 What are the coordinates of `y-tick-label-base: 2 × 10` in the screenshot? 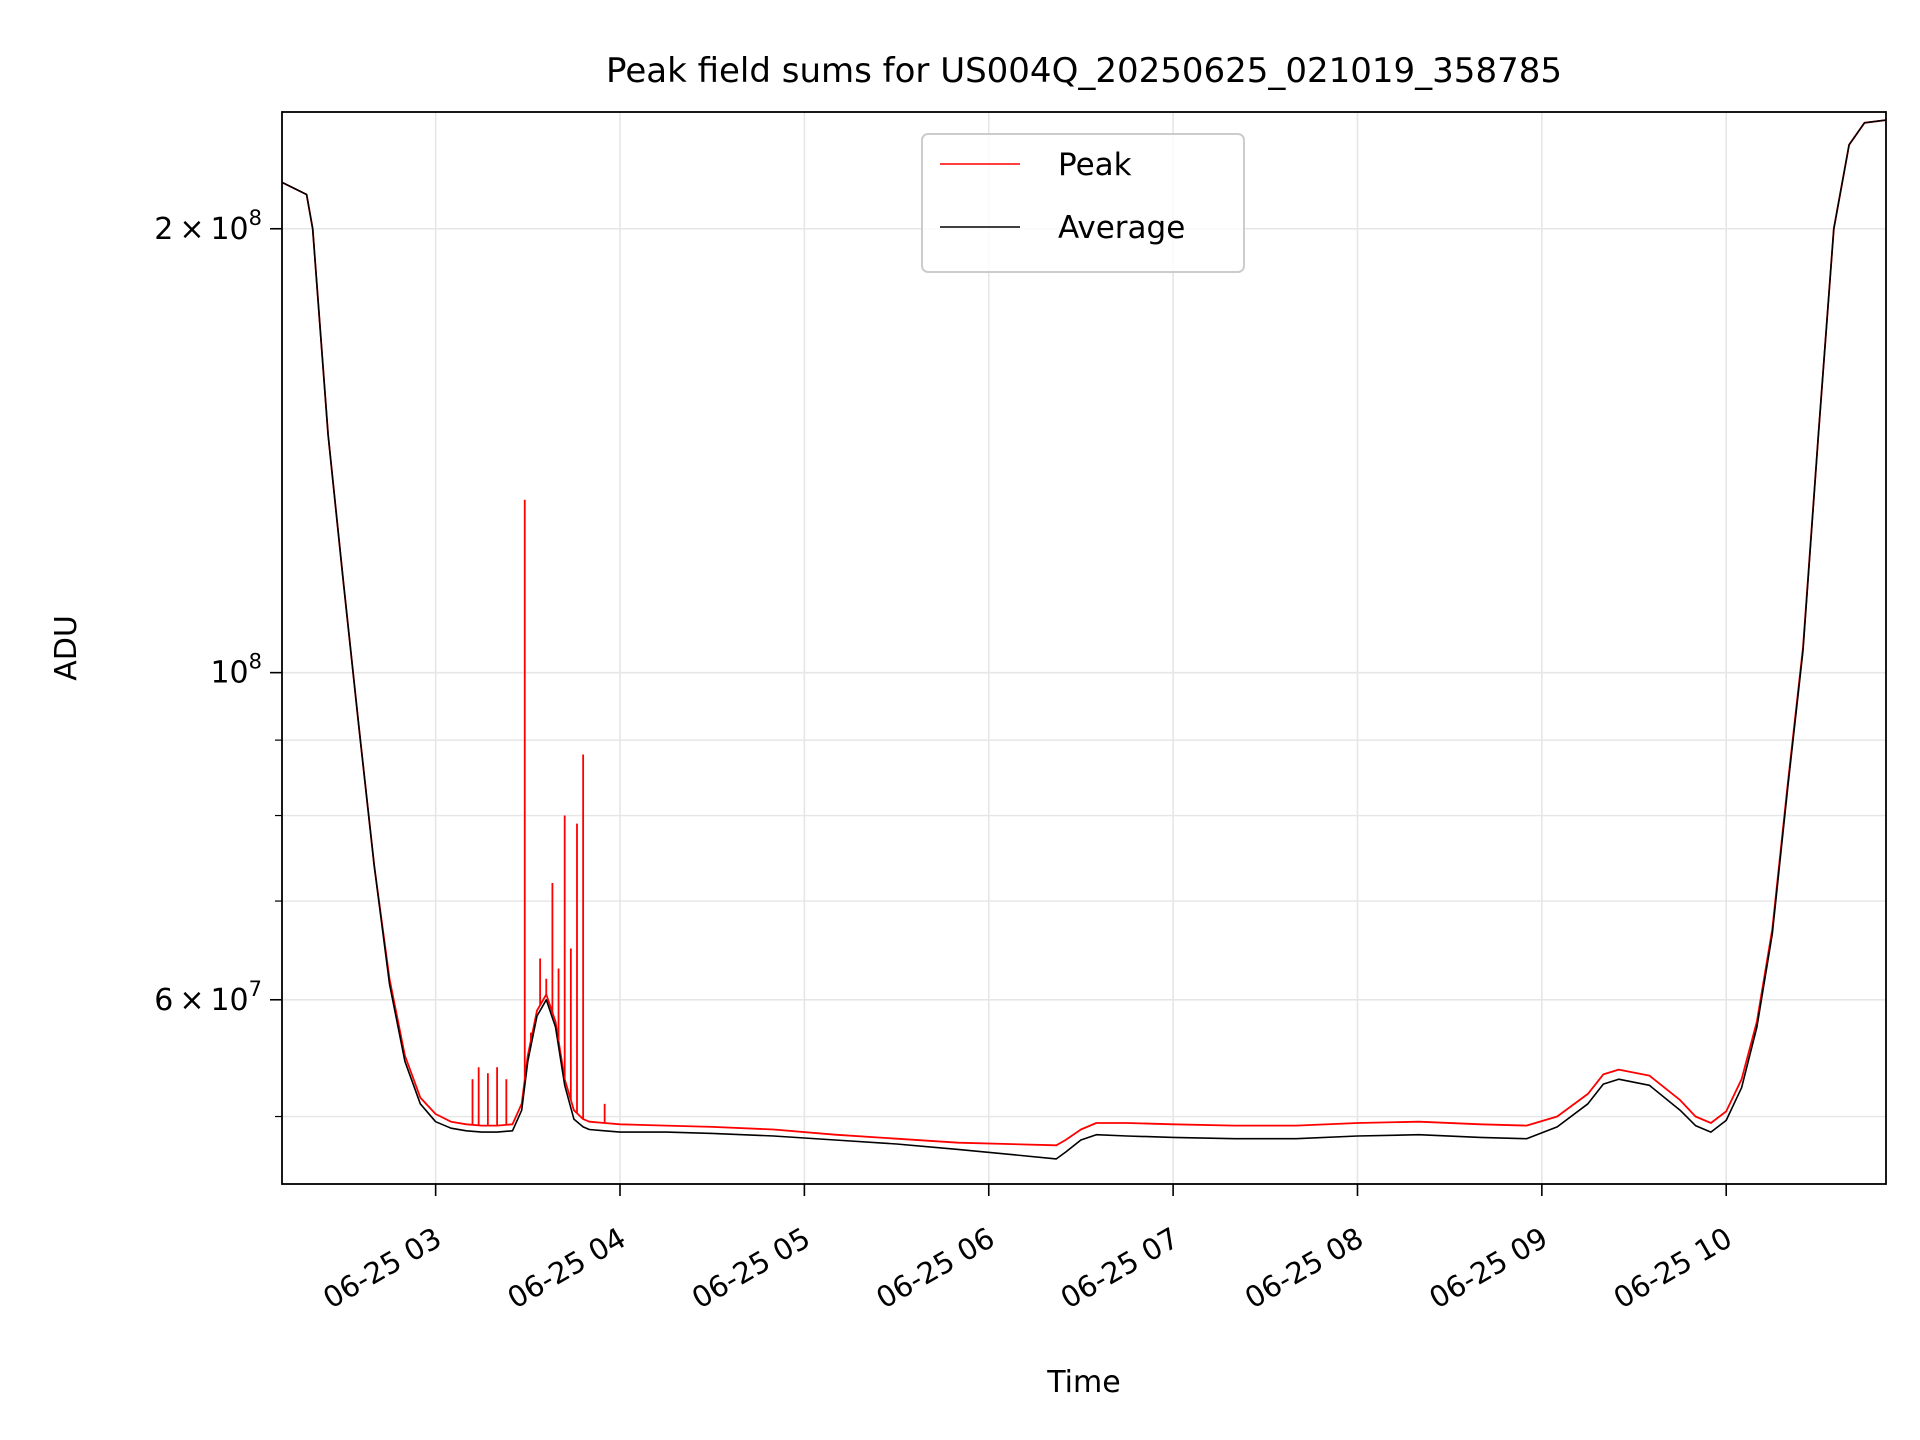 It's located at (201, 229).